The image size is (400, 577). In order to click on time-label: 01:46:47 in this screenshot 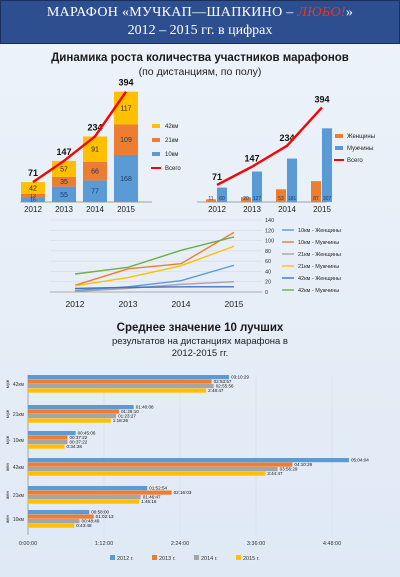, I will do `click(152, 497)`.